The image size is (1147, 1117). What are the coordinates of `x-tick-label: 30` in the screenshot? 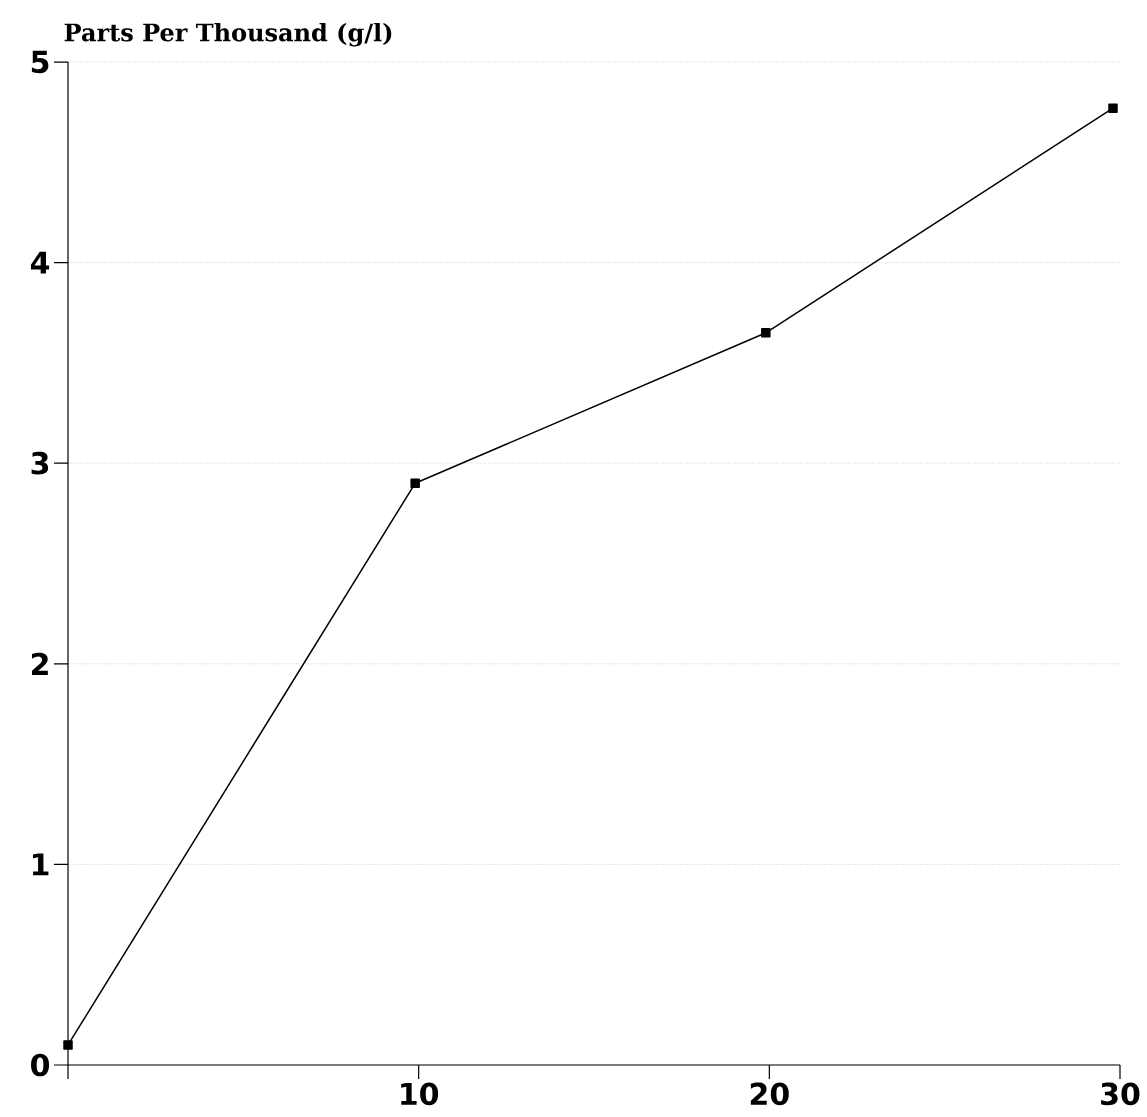 It's located at (1120, 1094).